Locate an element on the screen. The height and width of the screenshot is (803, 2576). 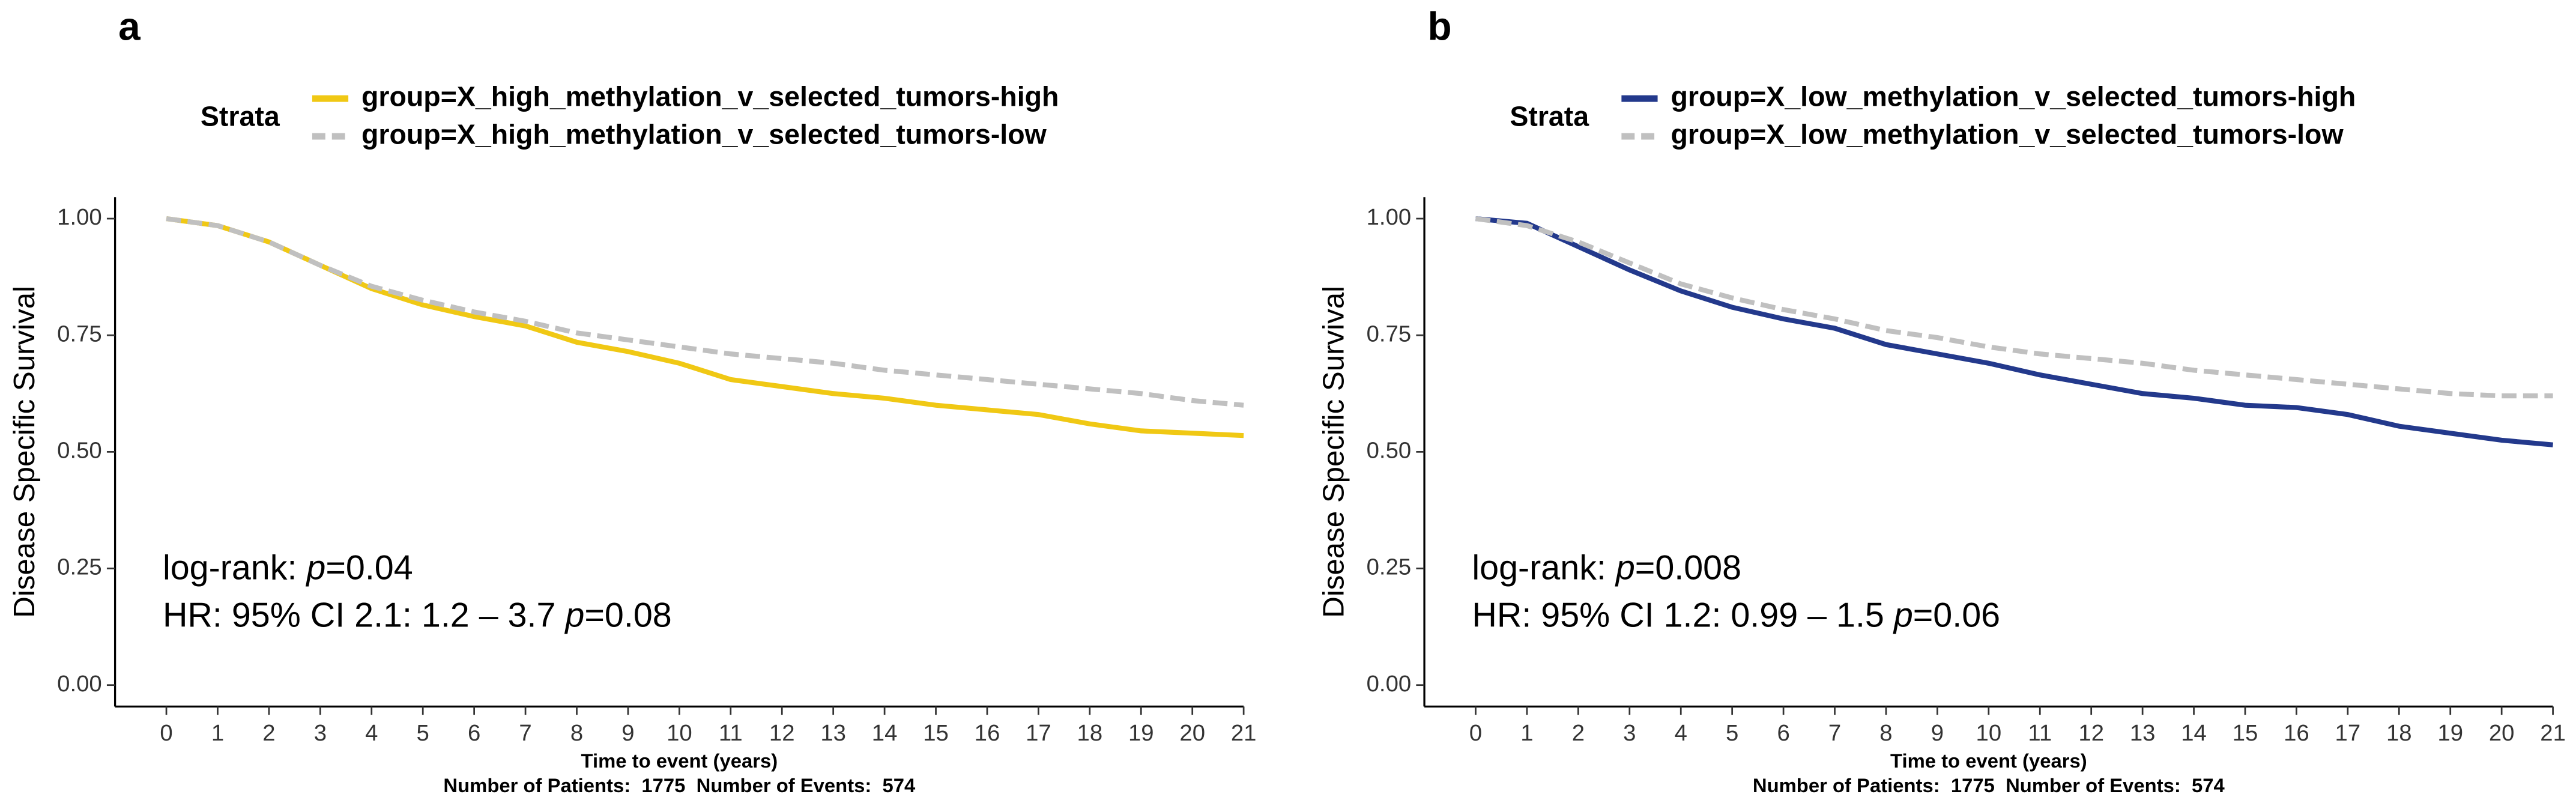
annotation: HR: 95% CI 1.2: 0.99 – 1.5 p=0.06 is located at coordinates (1736, 615).